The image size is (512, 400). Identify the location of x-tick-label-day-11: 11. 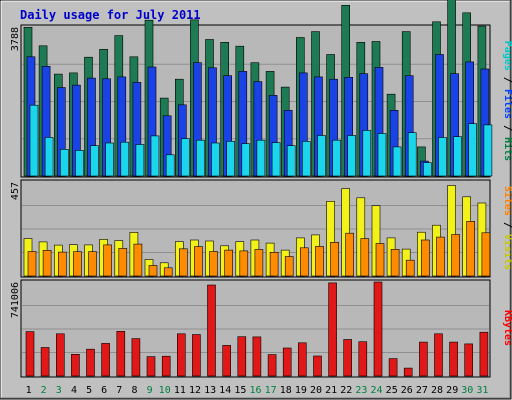
(180, 390).